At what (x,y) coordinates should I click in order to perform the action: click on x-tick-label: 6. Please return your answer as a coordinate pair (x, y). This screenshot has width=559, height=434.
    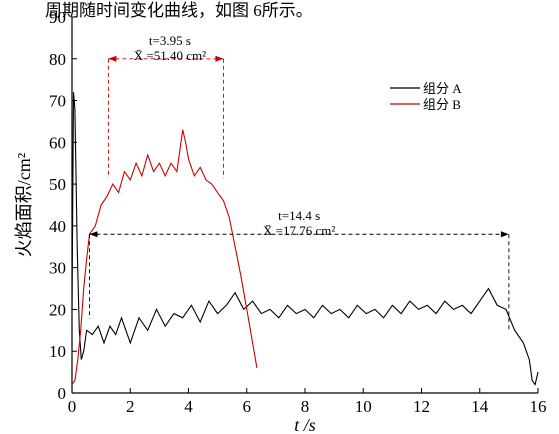
    Looking at the image, I should click on (247, 406).